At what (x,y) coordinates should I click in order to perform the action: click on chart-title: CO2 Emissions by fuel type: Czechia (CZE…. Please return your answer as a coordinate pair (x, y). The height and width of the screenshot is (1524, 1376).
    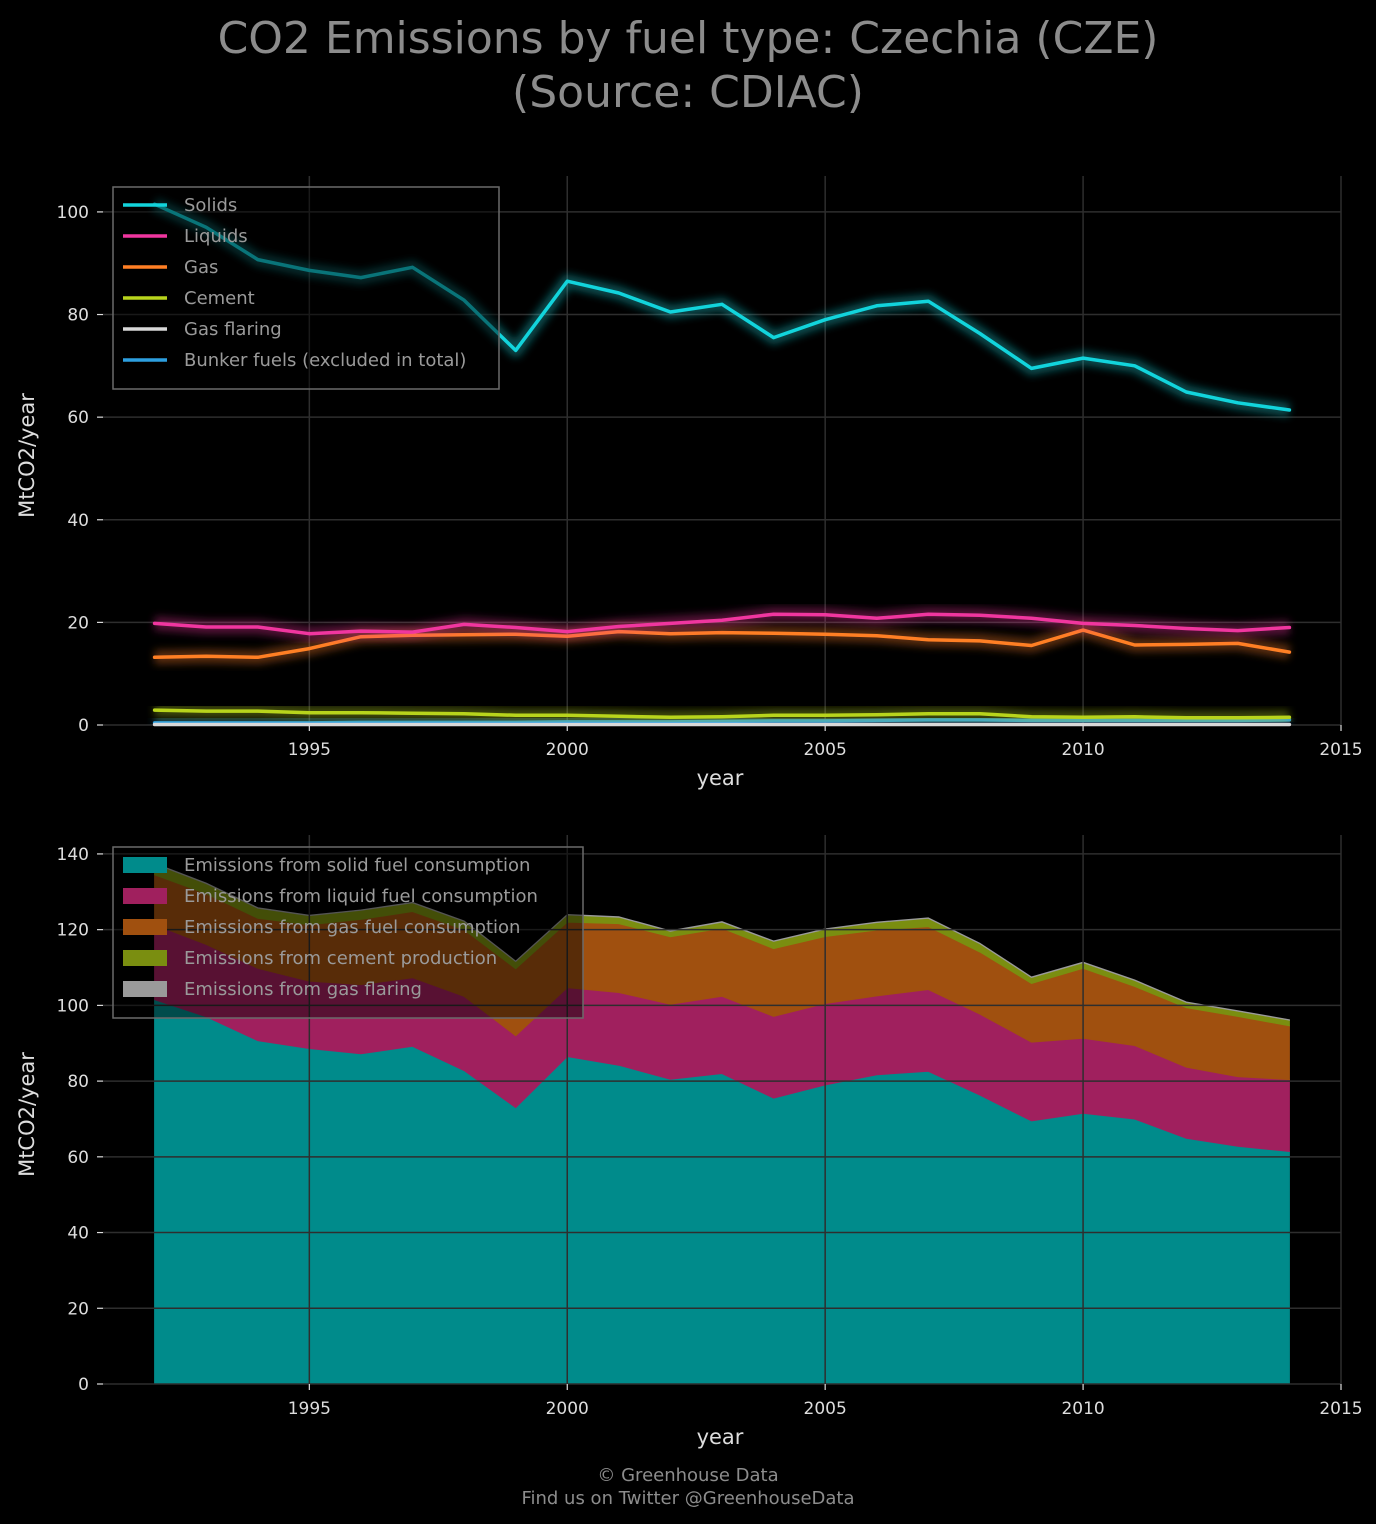
    Looking at the image, I should click on (688, 66).